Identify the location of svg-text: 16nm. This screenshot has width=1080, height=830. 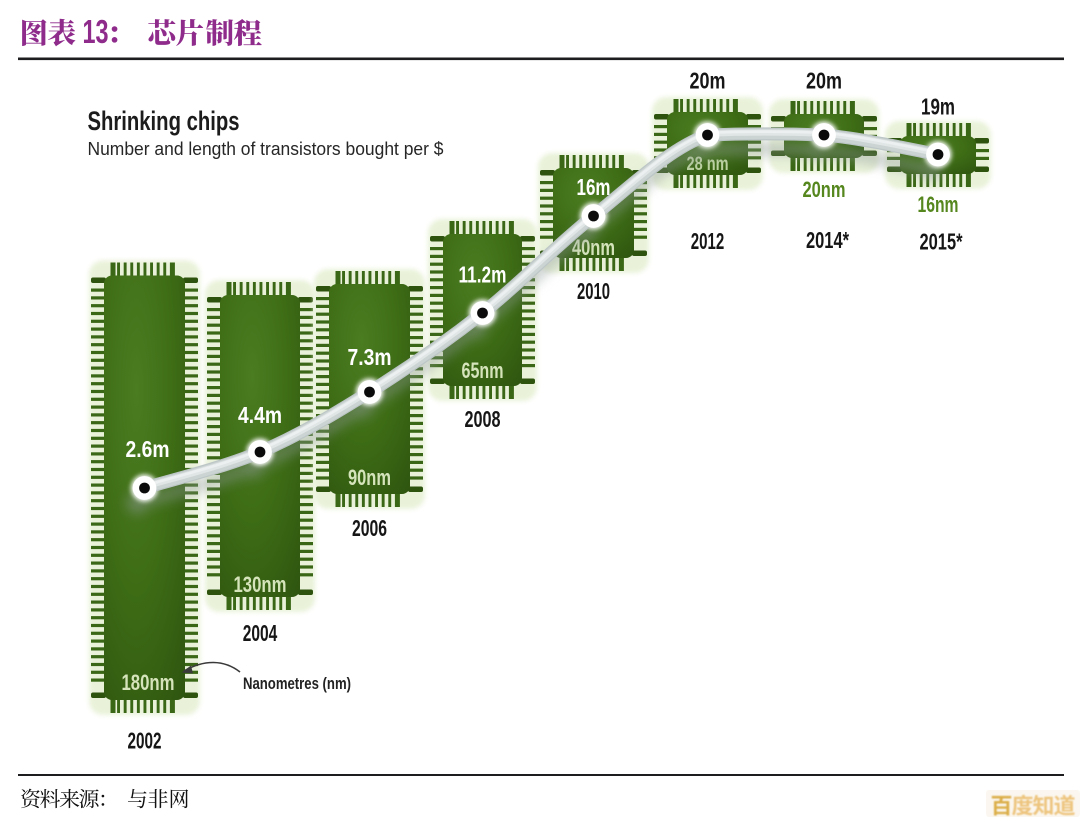
(938, 204).